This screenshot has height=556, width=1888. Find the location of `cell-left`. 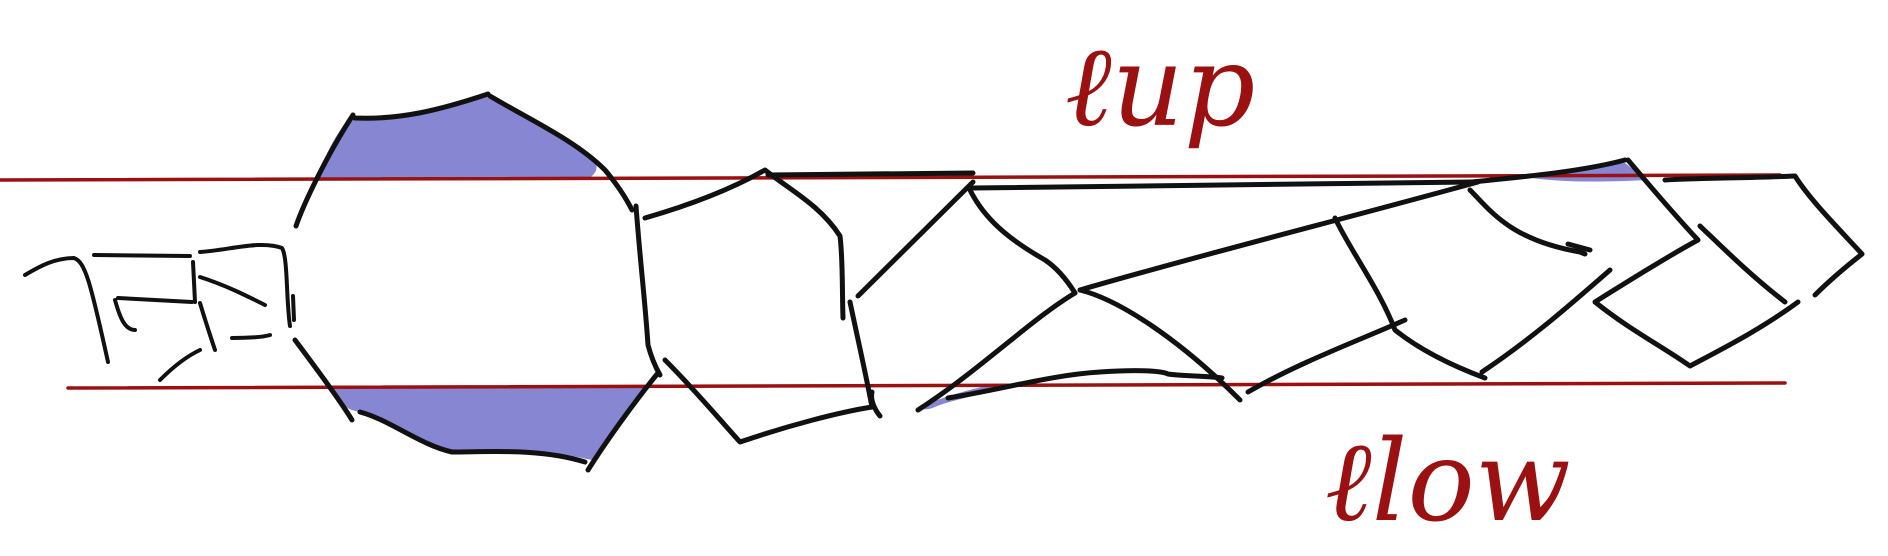

cell-left is located at coordinates (758, 306).